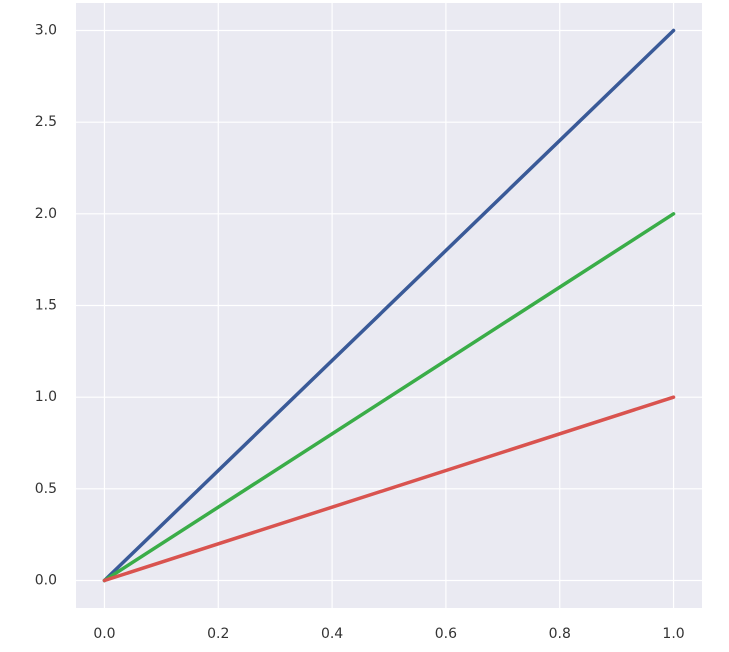 The image size is (729, 652). Describe the element at coordinates (446, 634) in the screenshot. I see `x-tick-label: 0.6` at that location.